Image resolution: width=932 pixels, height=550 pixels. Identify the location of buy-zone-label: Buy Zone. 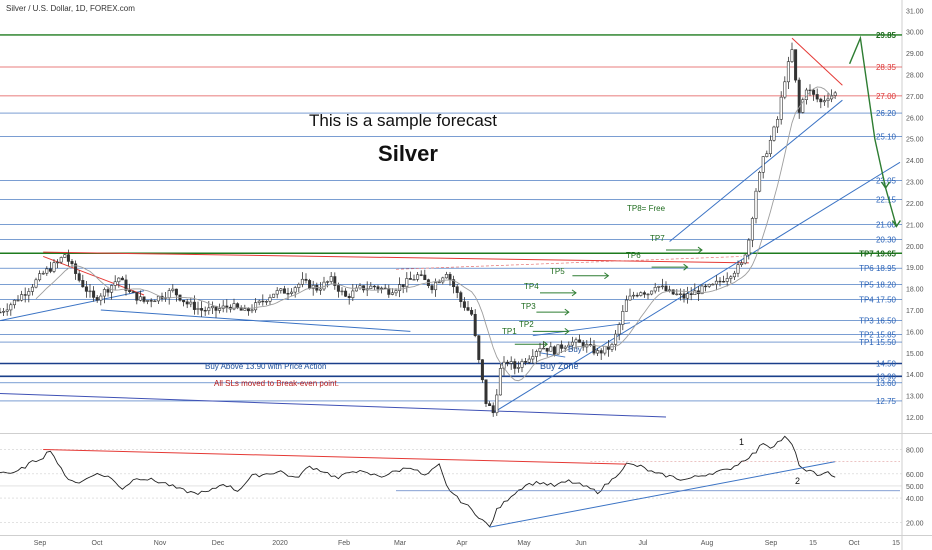
(559, 366).